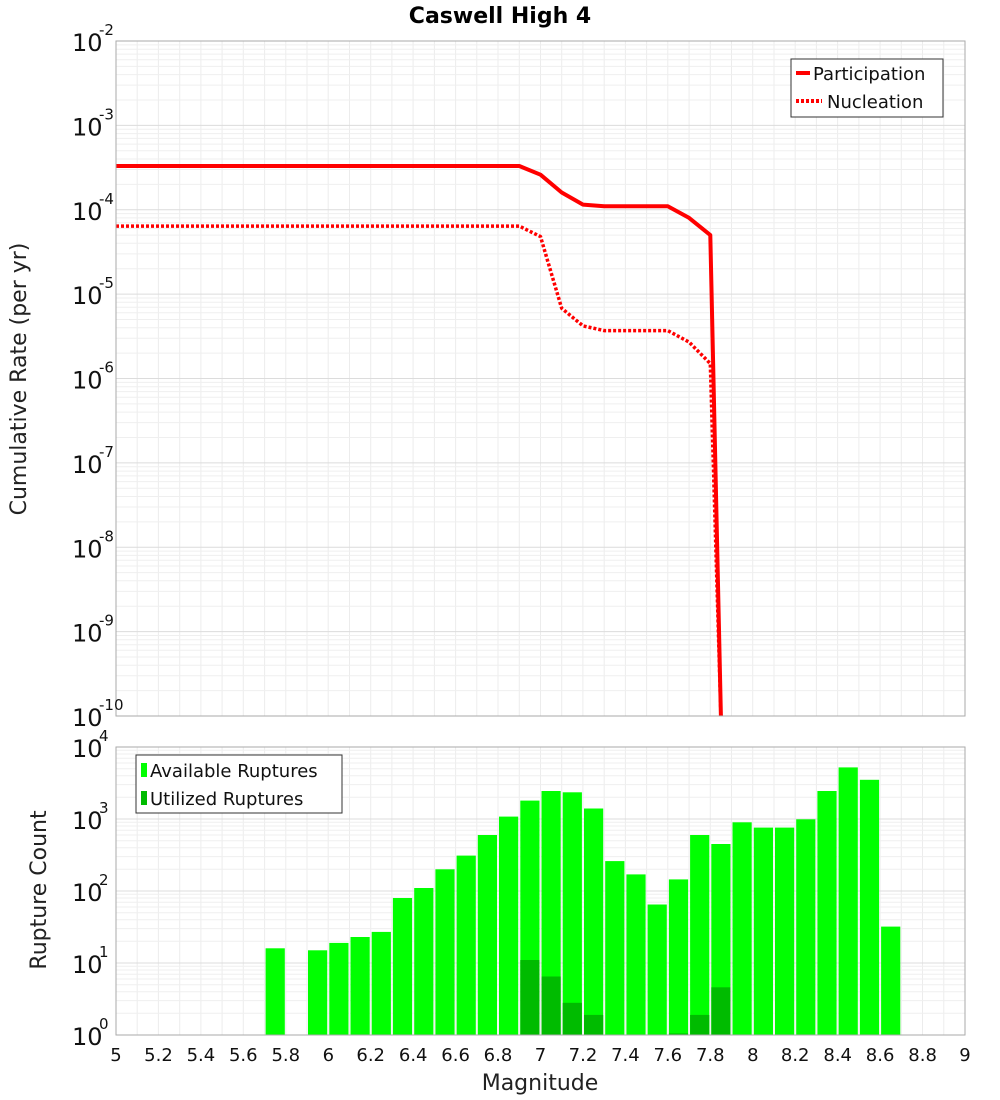  Describe the element at coordinates (710, 1055) in the screenshot. I see `x-tick-label: 7.8` at that location.